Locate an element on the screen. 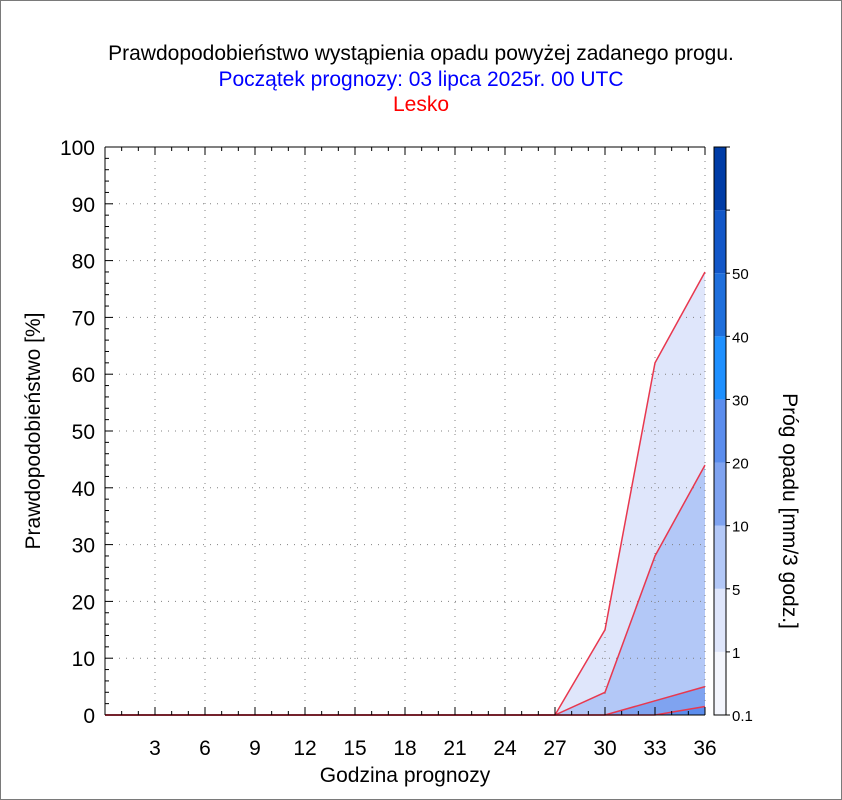  y-tick-label-6: 60 is located at coordinates (83, 375).